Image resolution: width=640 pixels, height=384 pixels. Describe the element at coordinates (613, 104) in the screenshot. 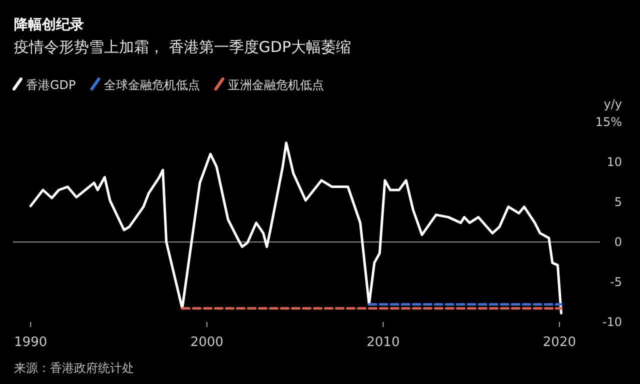

I see `y-axis-title: y/y` at that location.